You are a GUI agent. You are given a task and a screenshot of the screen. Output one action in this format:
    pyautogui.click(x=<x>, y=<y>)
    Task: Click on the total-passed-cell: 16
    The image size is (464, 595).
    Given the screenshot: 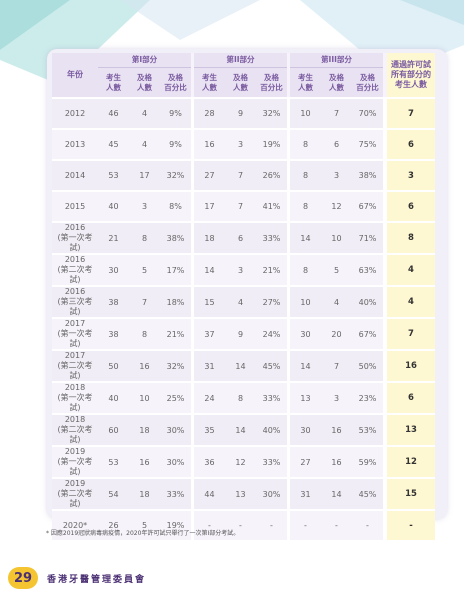 What is the action you would take?
    pyautogui.click(x=411, y=365)
    